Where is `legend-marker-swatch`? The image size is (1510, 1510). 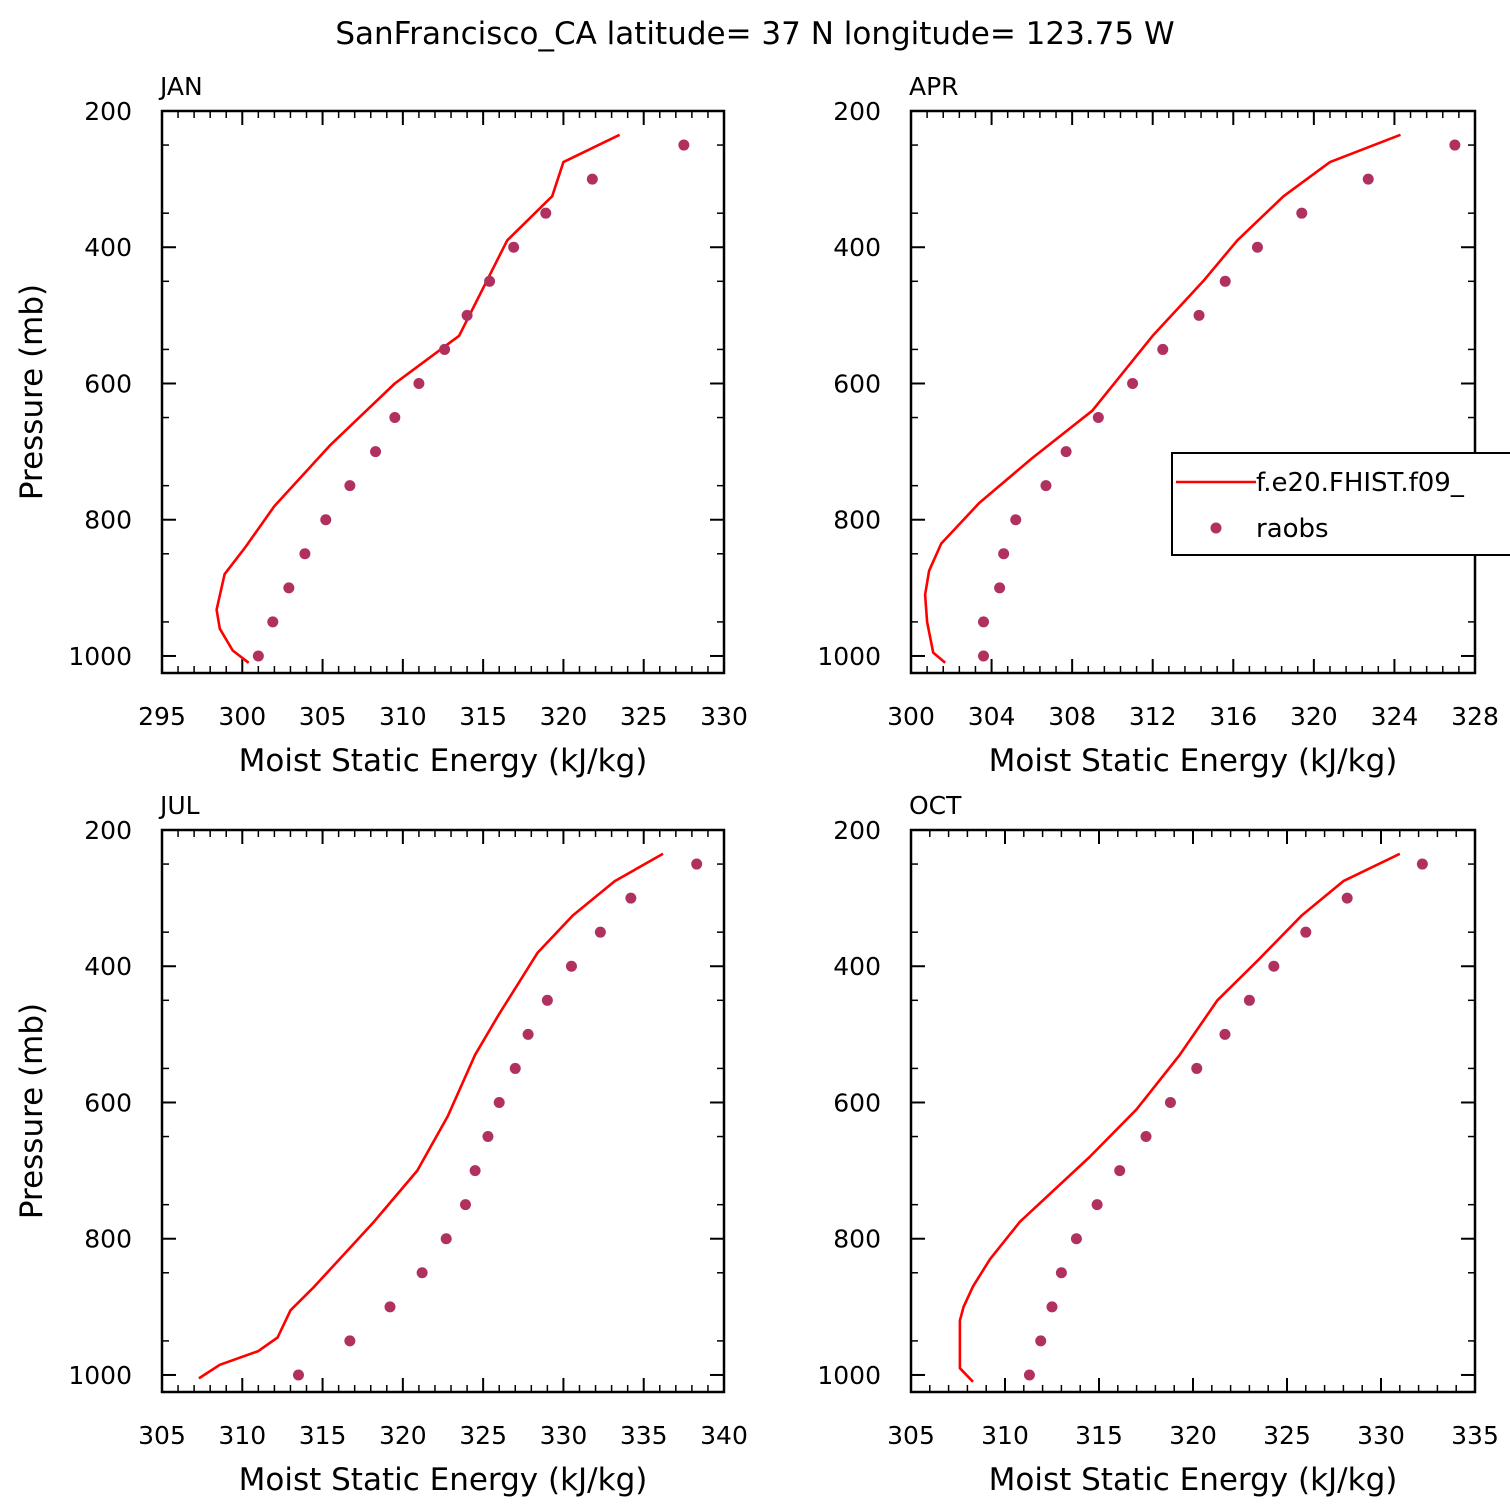
legend-marker-swatch is located at coordinates (1216, 528).